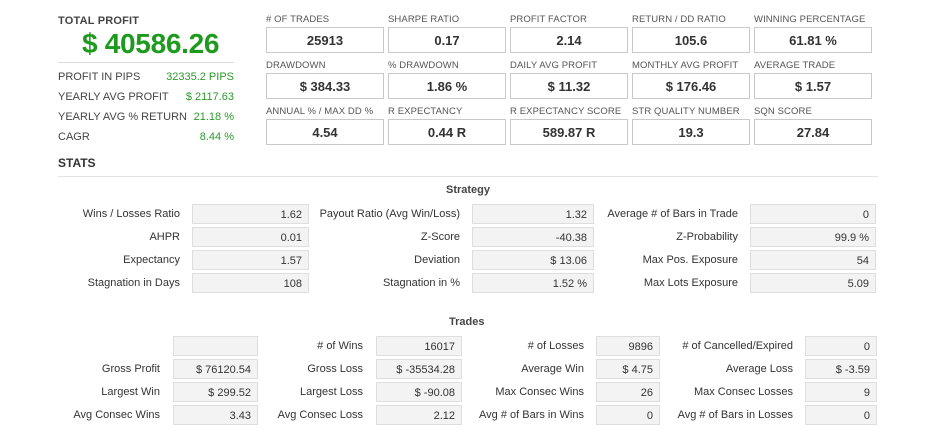 The width and height of the screenshot is (934, 436). I want to click on metric-value: 4.54, so click(325, 132).